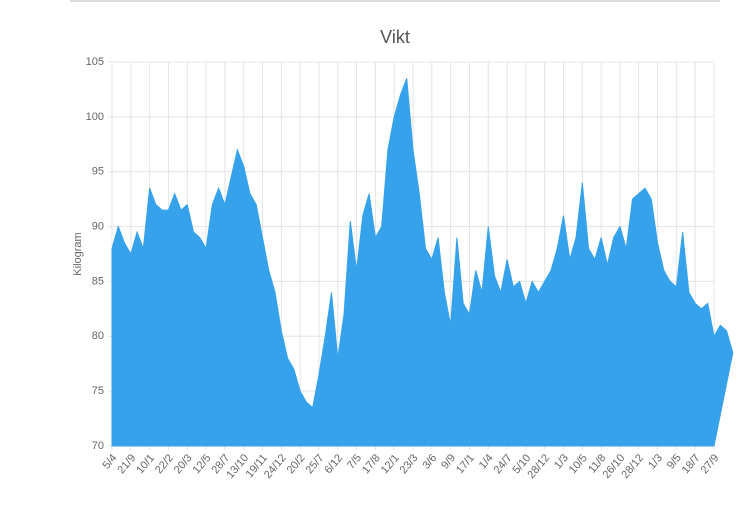 The image size is (750, 515). What do you see at coordinates (183, 464) in the screenshot?
I see `x-tick-label: 20/3` at bounding box center [183, 464].